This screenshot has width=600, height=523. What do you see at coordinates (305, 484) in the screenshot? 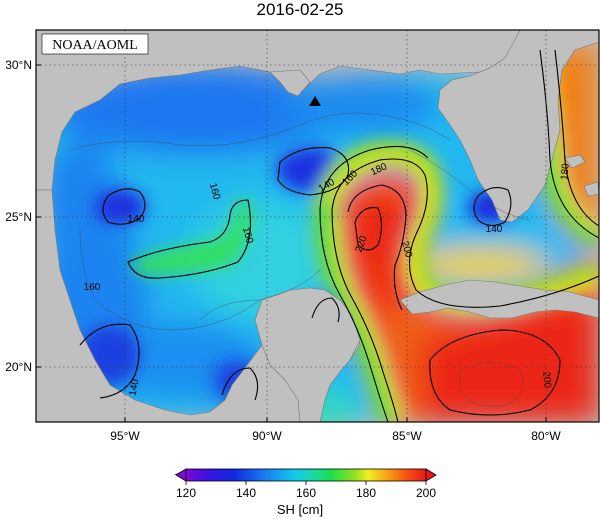
I see `colorbar: 120 140 160 180 200` at bounding box center [305, 484].